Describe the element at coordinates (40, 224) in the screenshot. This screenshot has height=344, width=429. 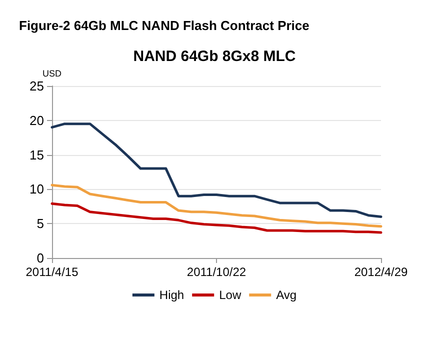
I see `y-tick-label: 5` at that location.